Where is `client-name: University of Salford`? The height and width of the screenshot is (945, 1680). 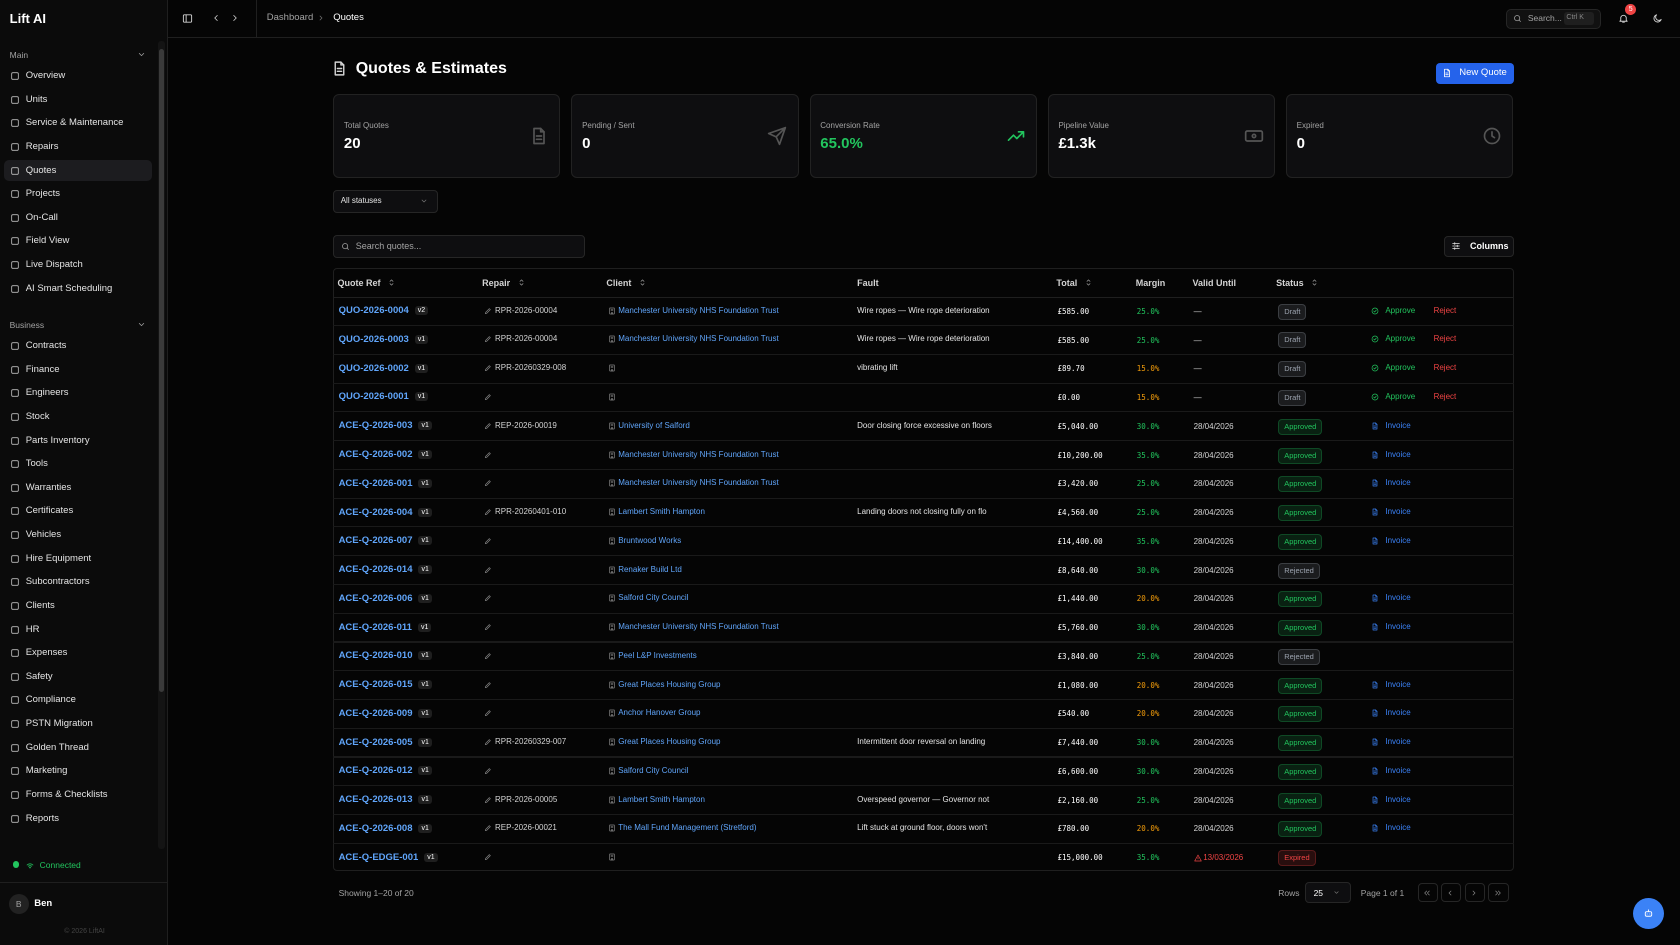 client-name: University of Salford is located at coordinates (654, 425).